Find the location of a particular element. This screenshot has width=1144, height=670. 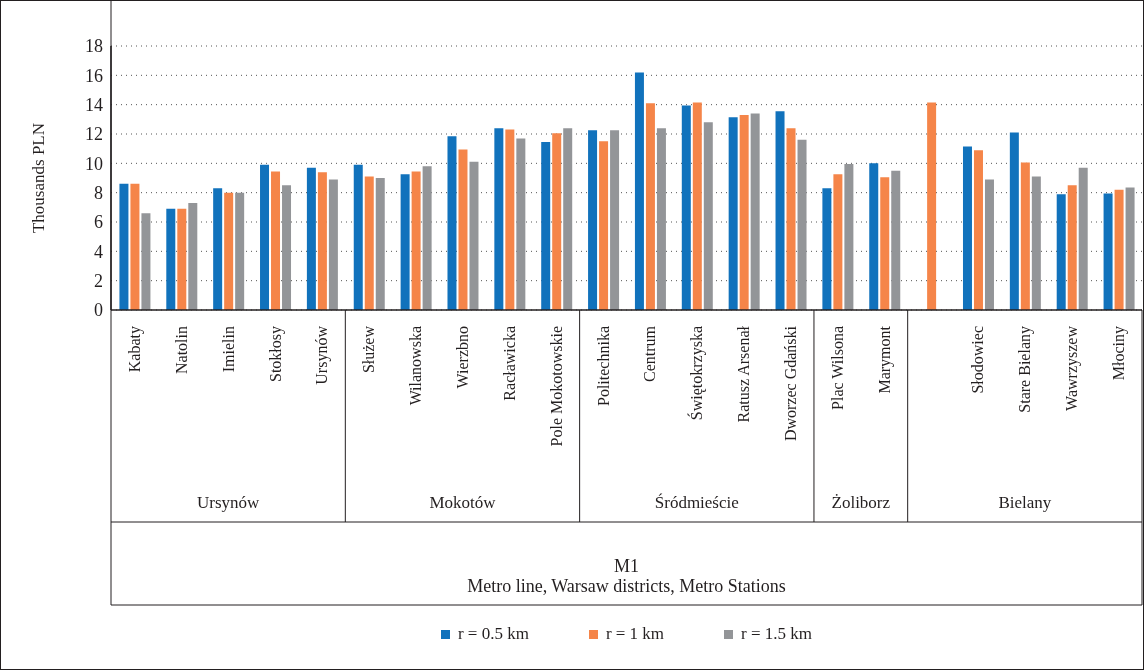

legend-label: r = 1 km is located at coordinates (635, 634).